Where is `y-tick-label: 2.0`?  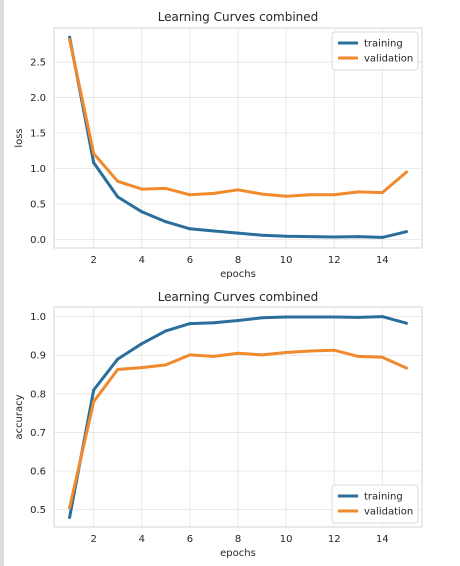 y-tick-label: 2.0 is located at coordinates (38, 98).